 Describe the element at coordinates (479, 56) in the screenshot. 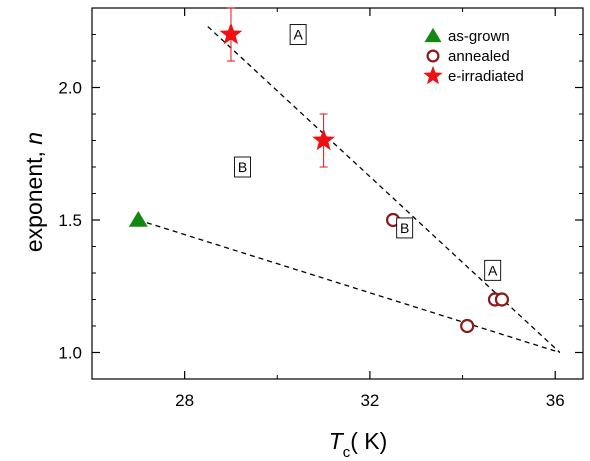

I see `legend-label: annealed` at that location.